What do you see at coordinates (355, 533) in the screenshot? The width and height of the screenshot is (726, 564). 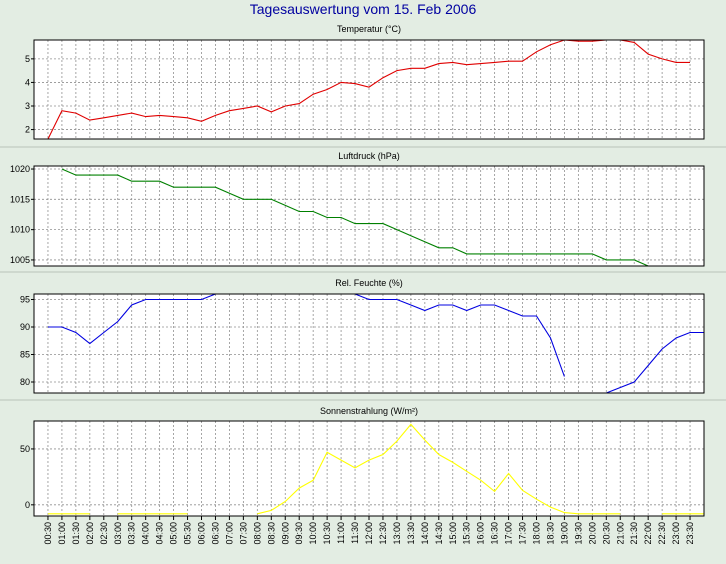 I see `x-tick-label: 11:30` at bounding box center [355, 533].